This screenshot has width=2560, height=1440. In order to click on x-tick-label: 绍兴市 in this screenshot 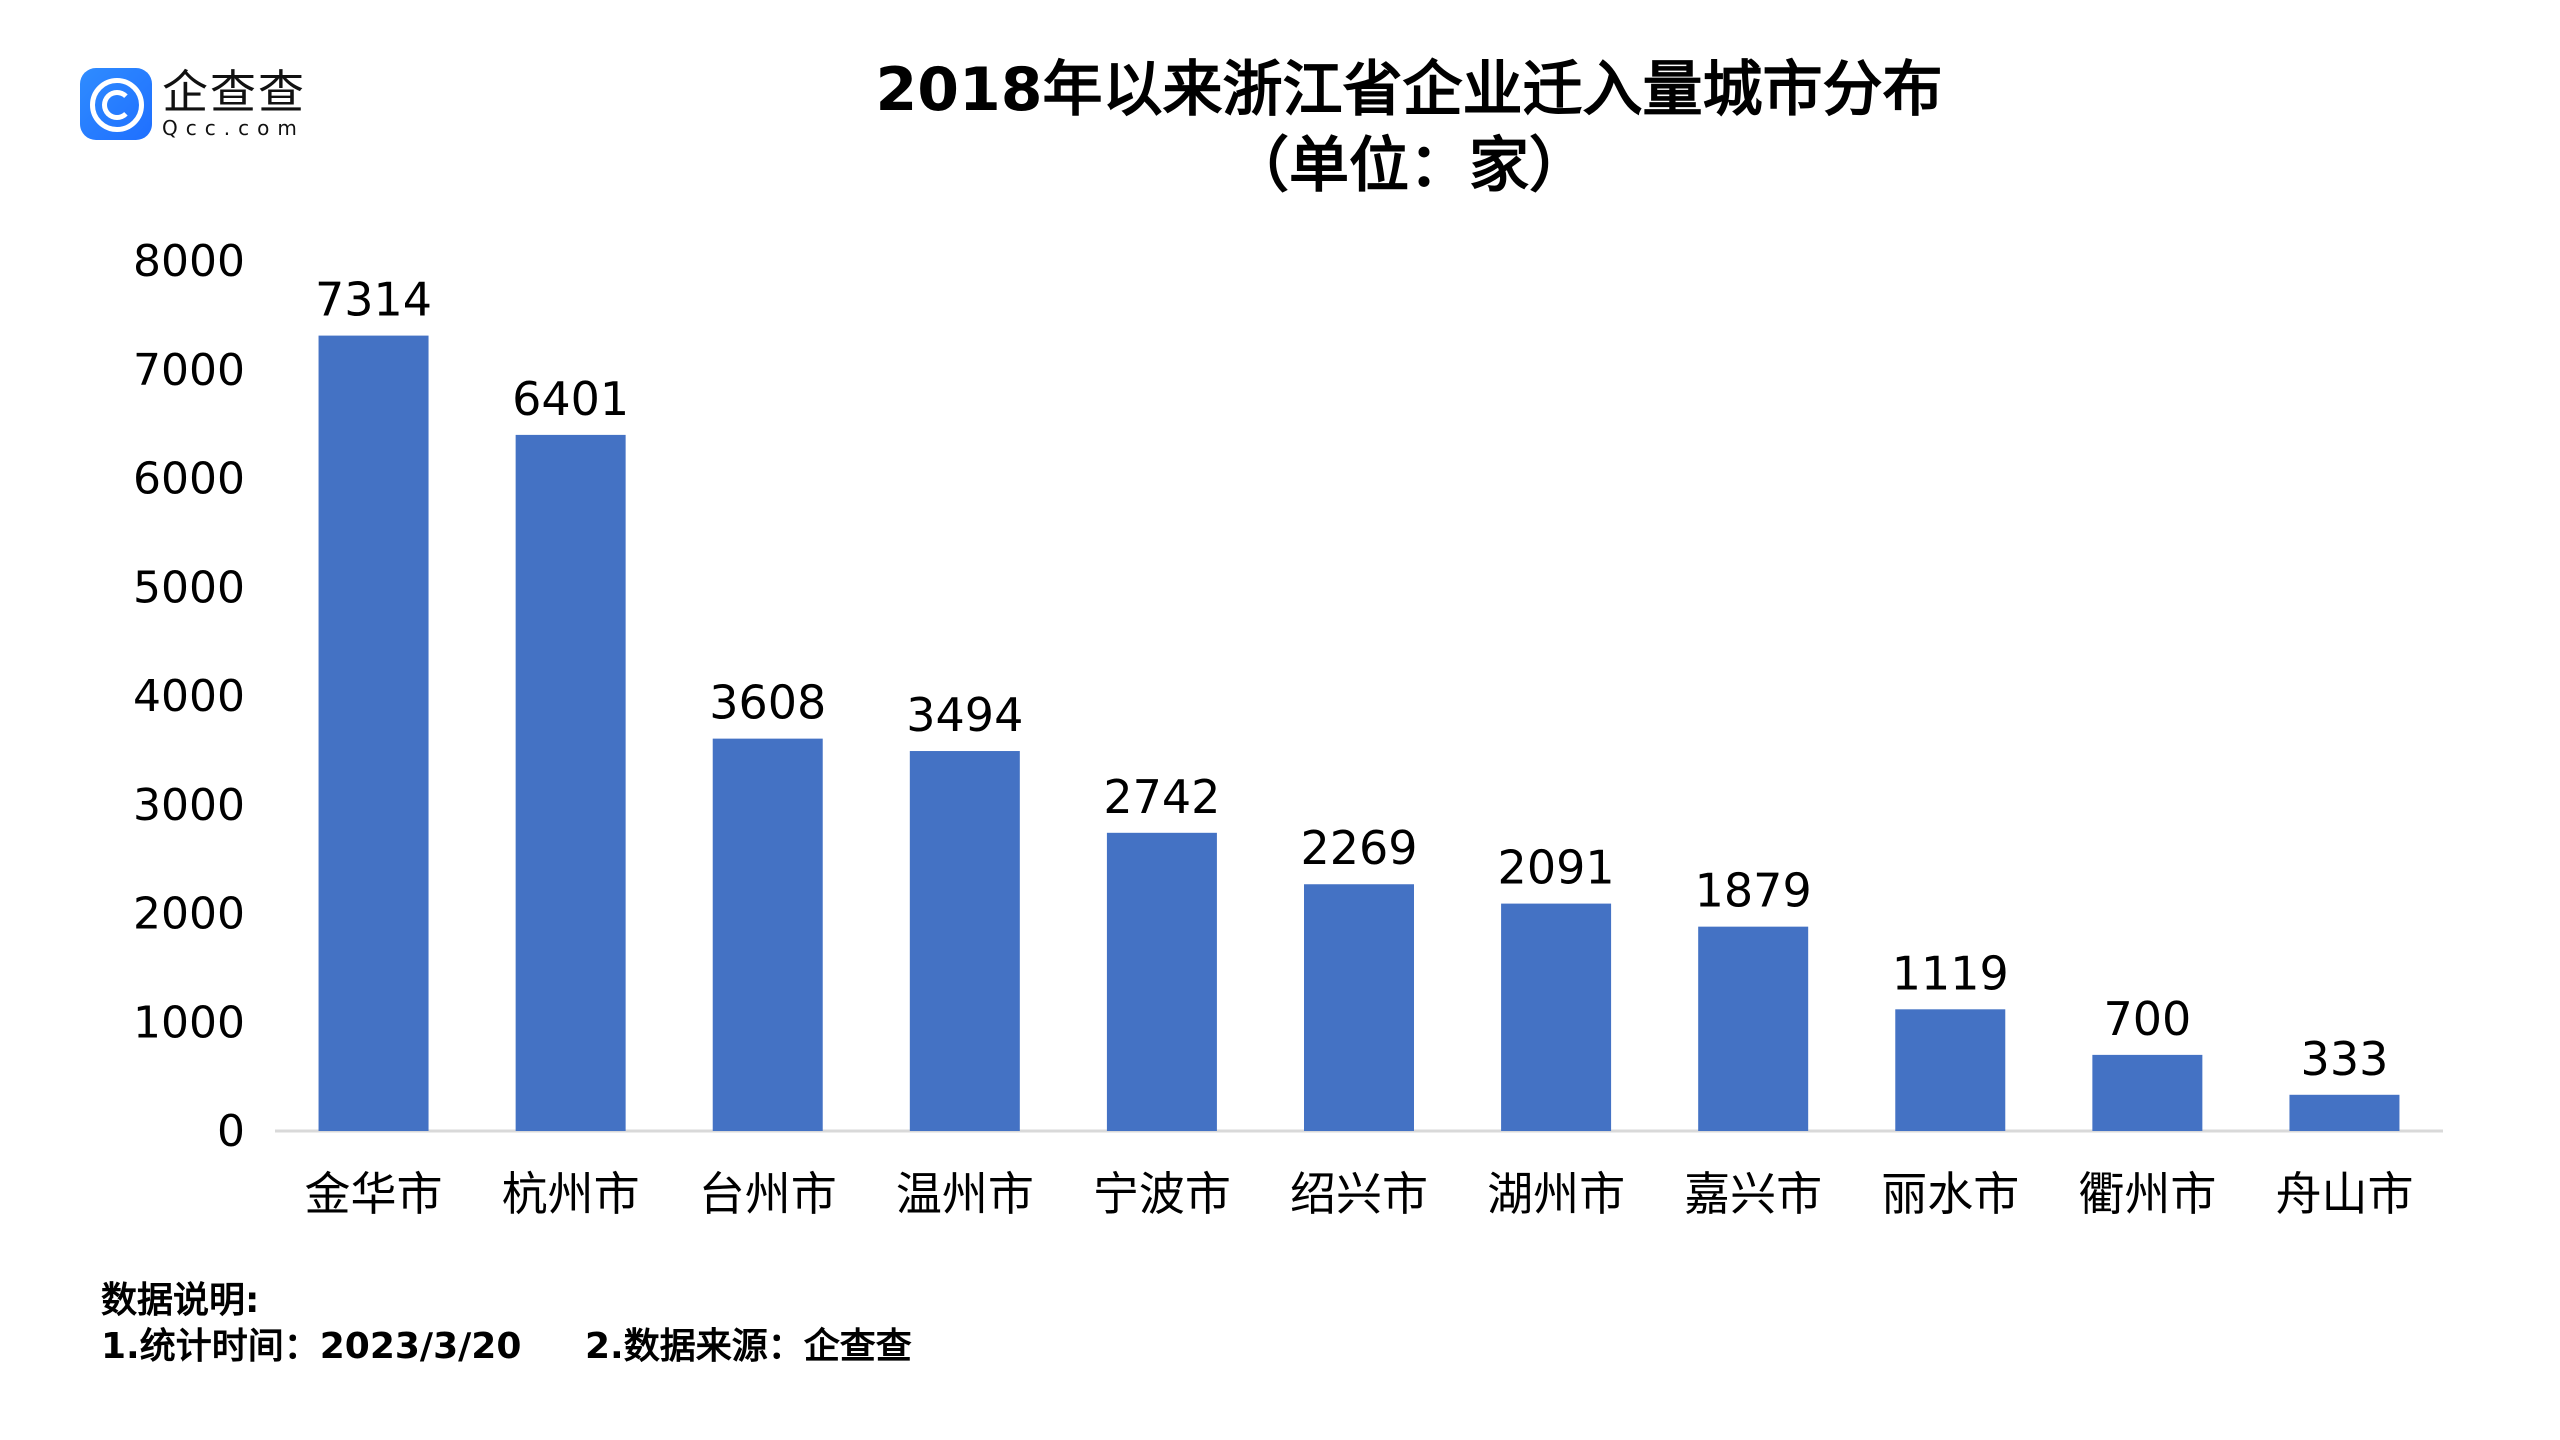, I will do `click(1359, 1194)`.